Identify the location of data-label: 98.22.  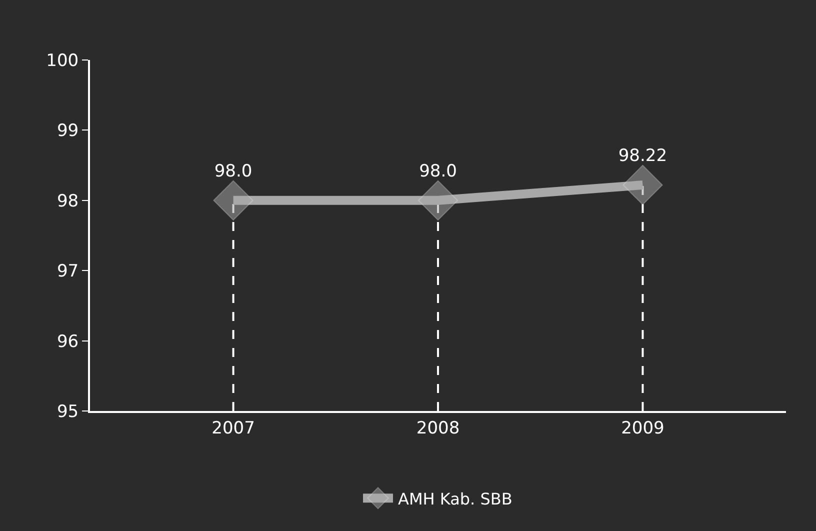
(643, 156).